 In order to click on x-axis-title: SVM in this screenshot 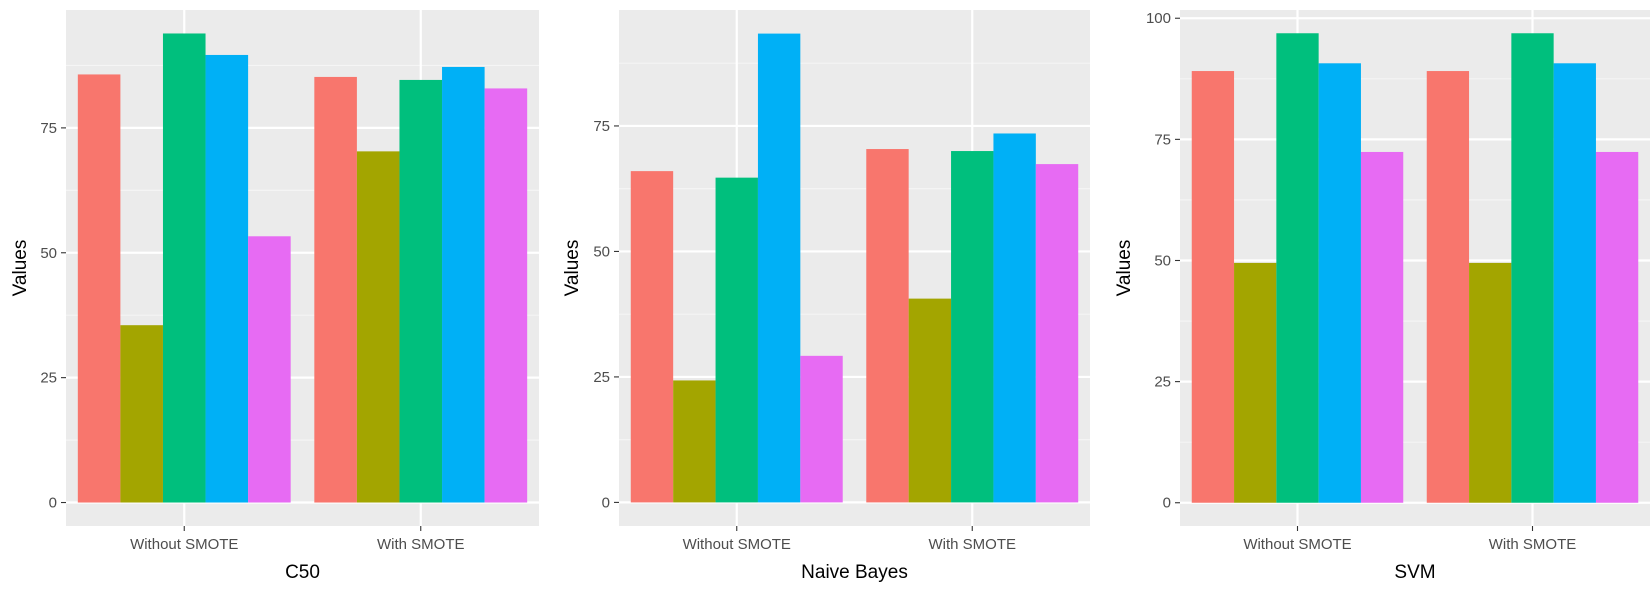, I will do `click(1414, 572)`.